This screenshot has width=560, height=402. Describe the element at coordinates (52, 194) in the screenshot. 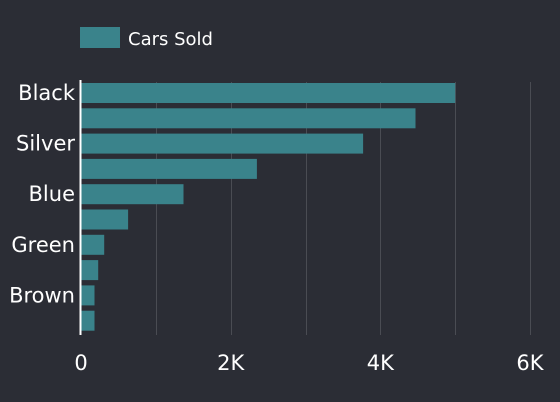

I see `y-tick-label: Blue` at that location.